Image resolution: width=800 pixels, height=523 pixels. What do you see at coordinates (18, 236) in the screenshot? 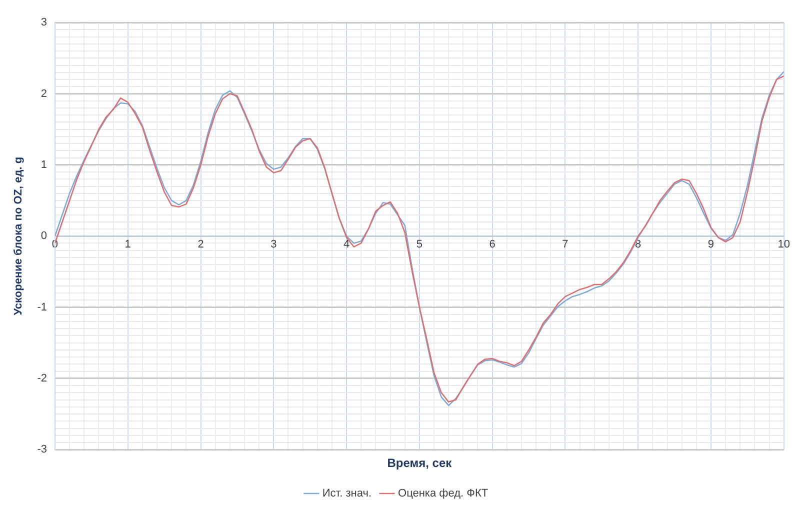
I see `y-axis-title: Ускорение блока по OZ, ед. g` at bounding box center [18, 236].